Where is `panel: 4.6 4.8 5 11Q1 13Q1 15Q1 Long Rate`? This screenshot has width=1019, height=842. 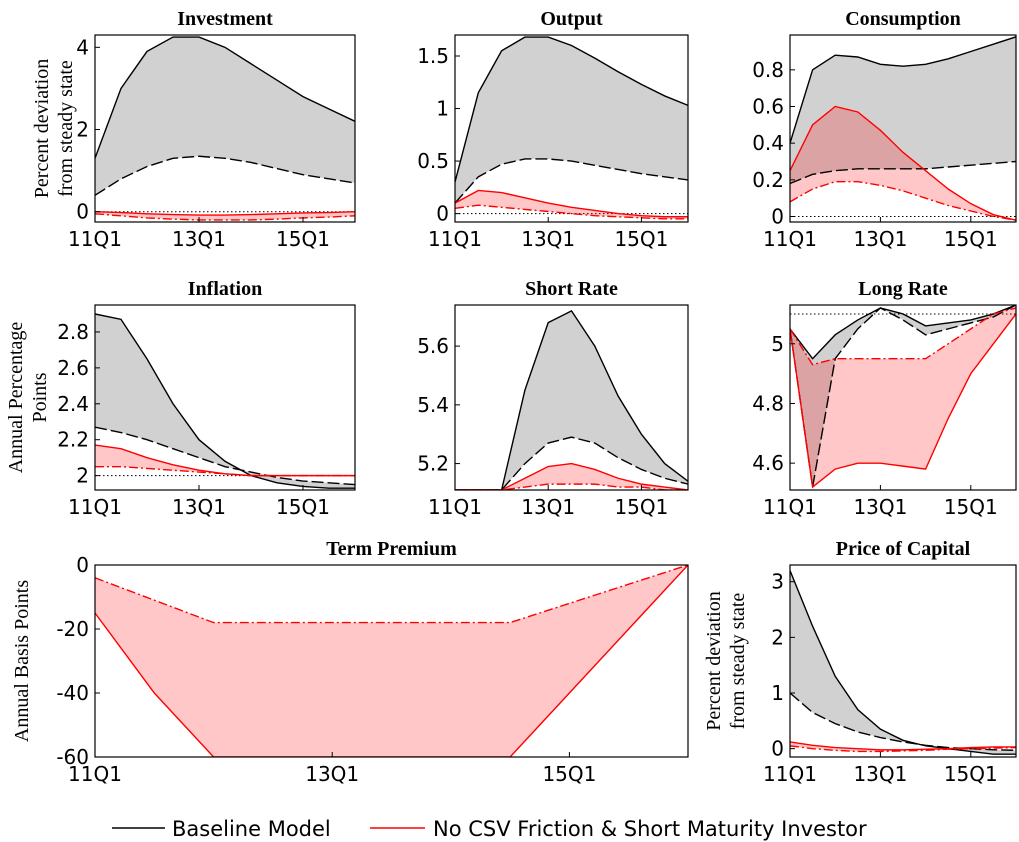 panel: 4.6 4.8 5 11Q1 13Q1 15Q1 Long Rate is located at coordinates (884, 398).